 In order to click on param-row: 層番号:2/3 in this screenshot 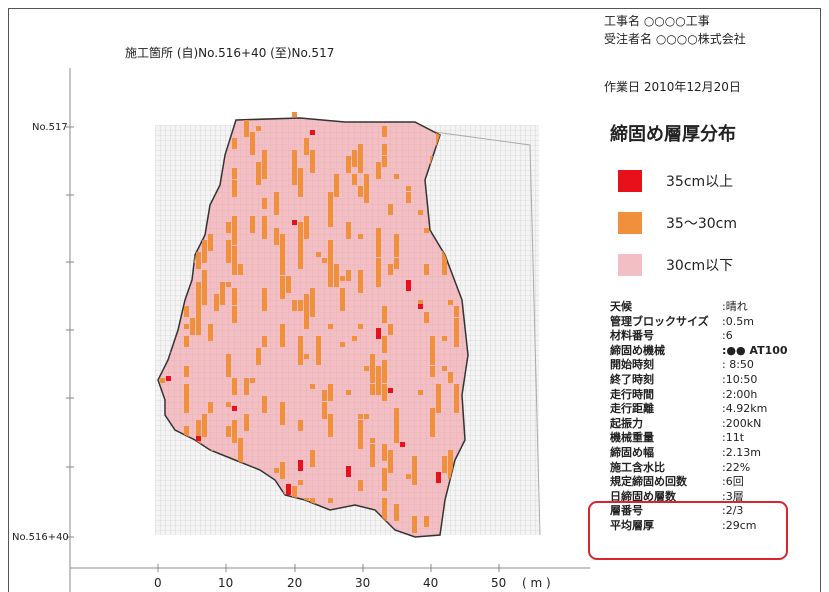, I will do `click(699, 511)`.